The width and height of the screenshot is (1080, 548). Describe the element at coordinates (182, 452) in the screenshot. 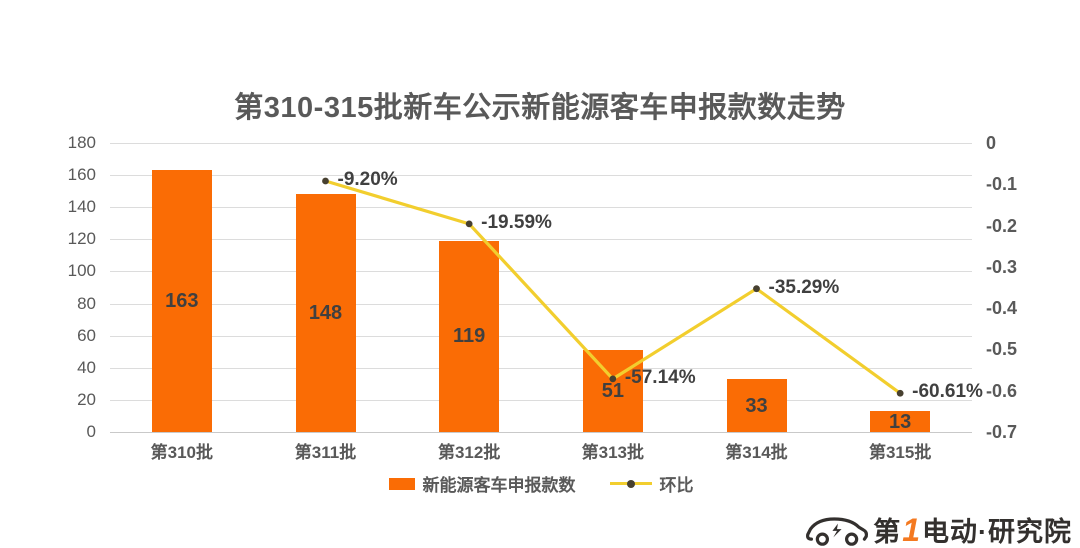

I see `x-axis-label: 第310批` at that location.